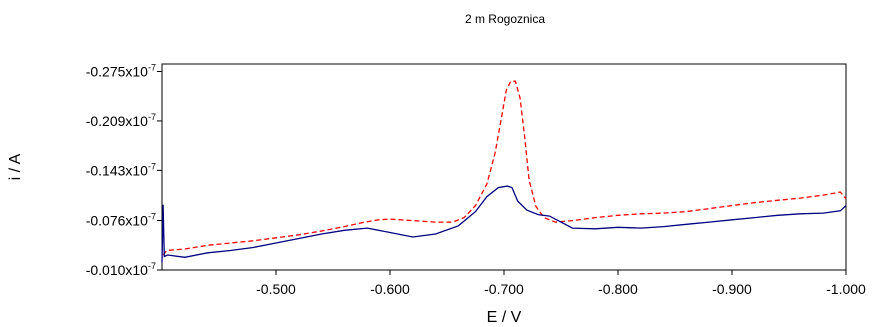 The image size is (877, 327). I want to click on x-tick-label: -0.500, so click(276, 289).